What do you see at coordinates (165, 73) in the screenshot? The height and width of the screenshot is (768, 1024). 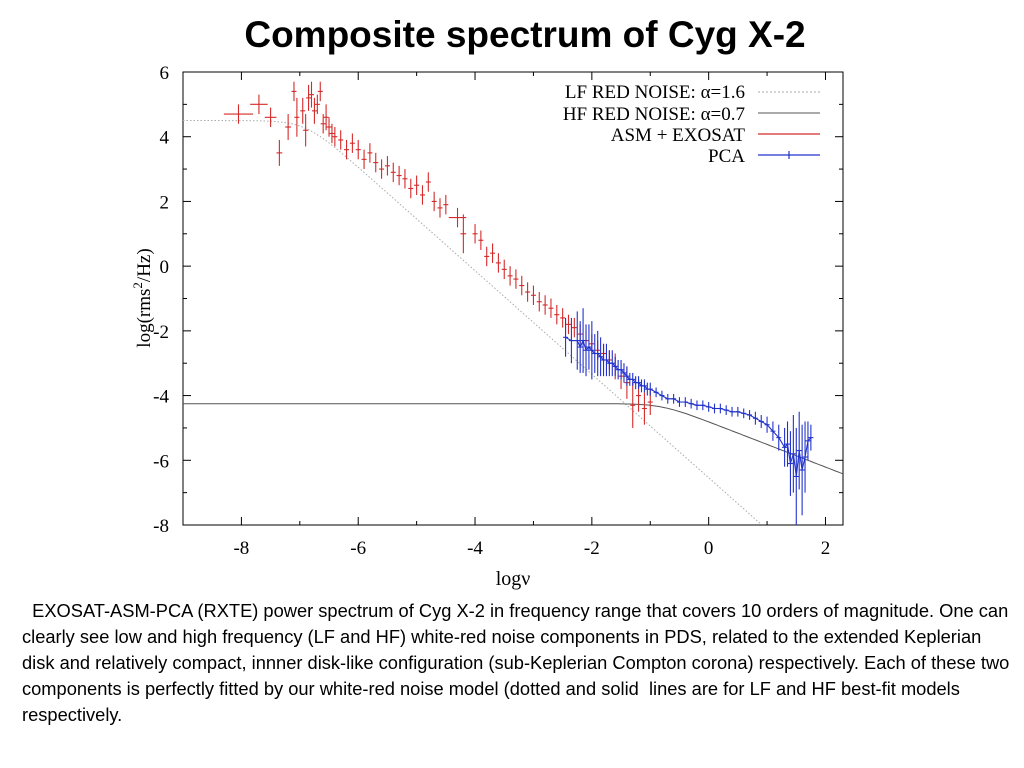 I see `y-tick-label: 6` at bounding box center [165, 73].